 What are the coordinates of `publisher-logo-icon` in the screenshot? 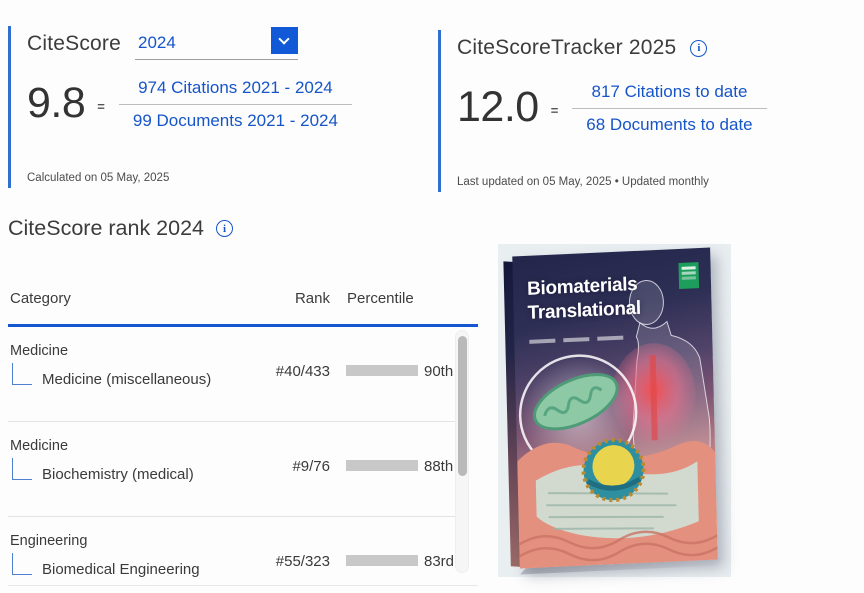 It's located at (689, 275).